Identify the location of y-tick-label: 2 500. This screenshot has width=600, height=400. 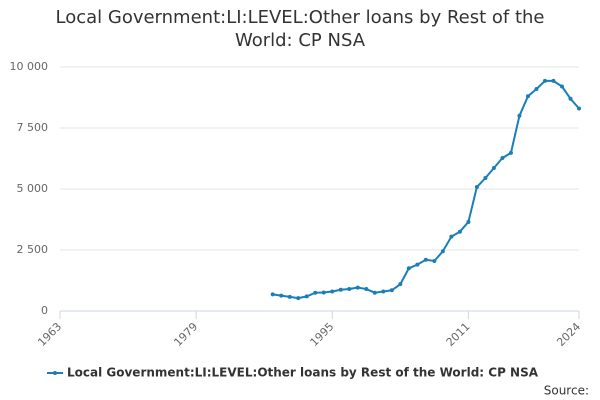
(33, 249).